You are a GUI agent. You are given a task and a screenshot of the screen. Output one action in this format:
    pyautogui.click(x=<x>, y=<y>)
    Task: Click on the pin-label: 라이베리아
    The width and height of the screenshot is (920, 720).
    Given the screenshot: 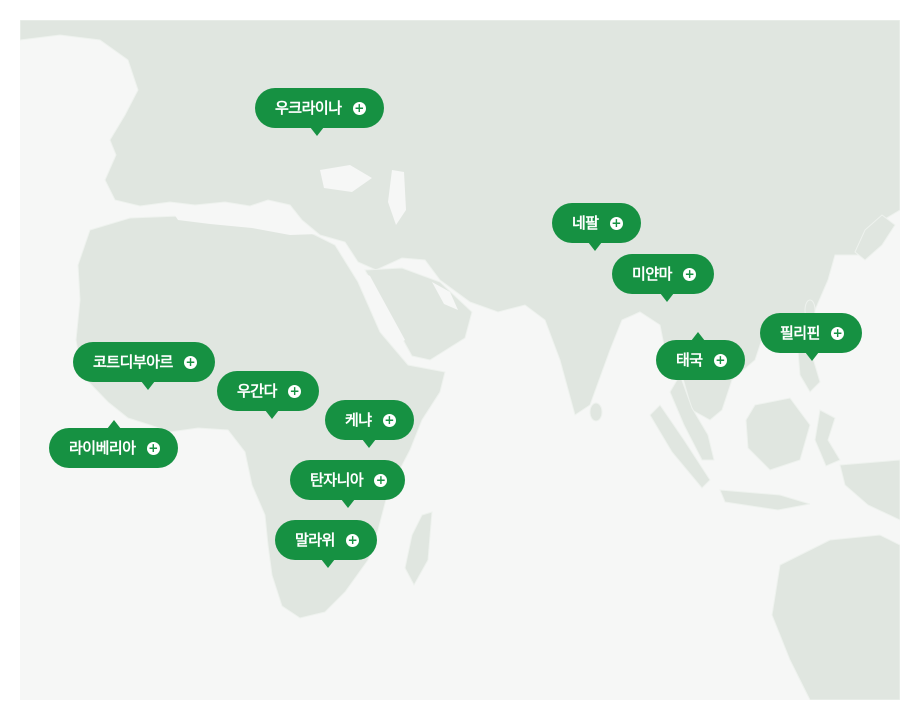 What is the action you would take?
    pyautogui.click(x=102, y=448)
    